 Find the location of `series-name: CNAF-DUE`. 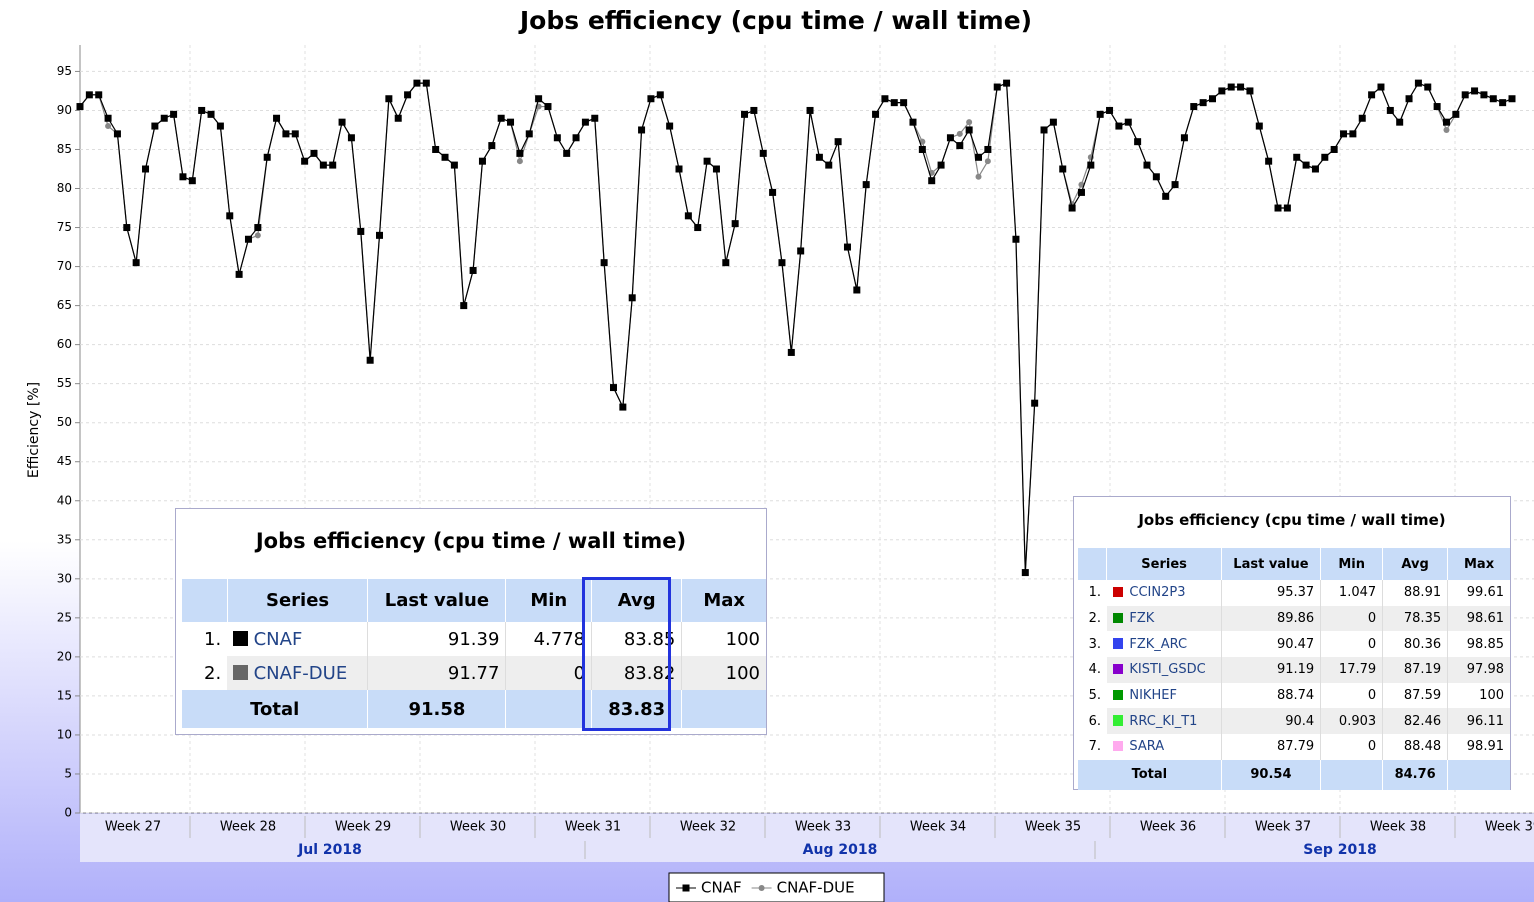

series-name: CNAF-DUE is located at coordinates (300, 673).